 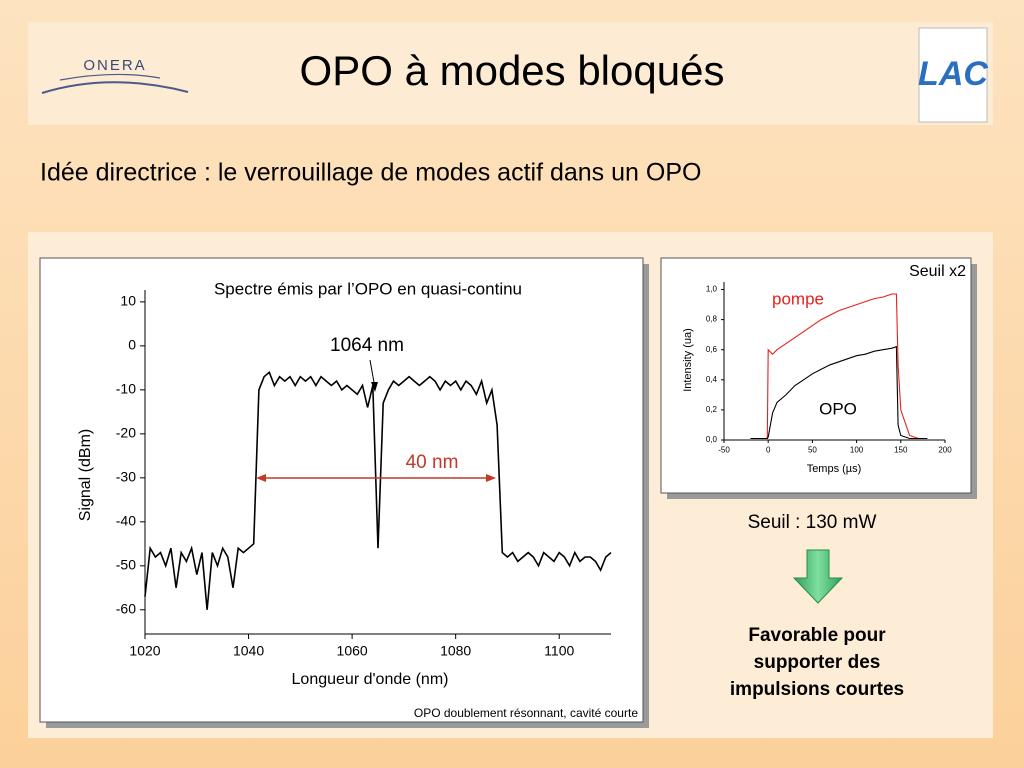 What do you see at coordinates (126, 389) in the screenshot?
I see `y-tick-label: -10` at bounding box center [126, 389].